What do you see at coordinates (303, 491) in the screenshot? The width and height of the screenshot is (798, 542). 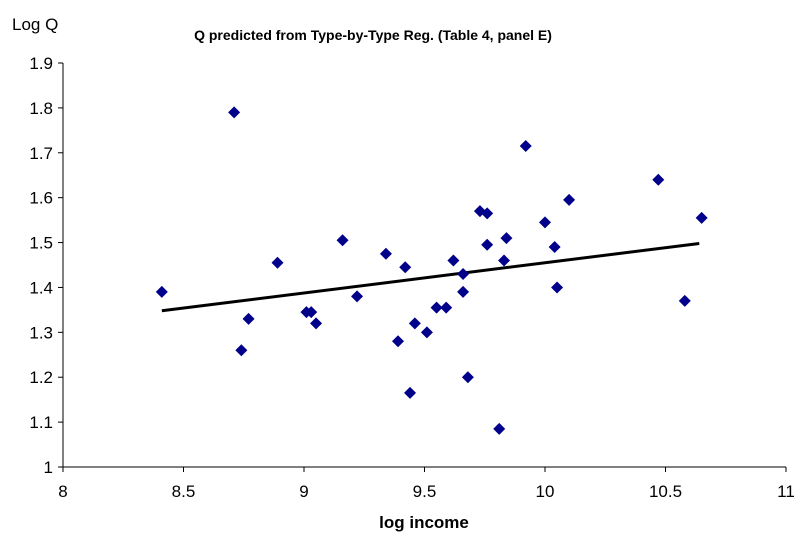 I see `x-tick-label: 9` at bounding box center [303, 491].